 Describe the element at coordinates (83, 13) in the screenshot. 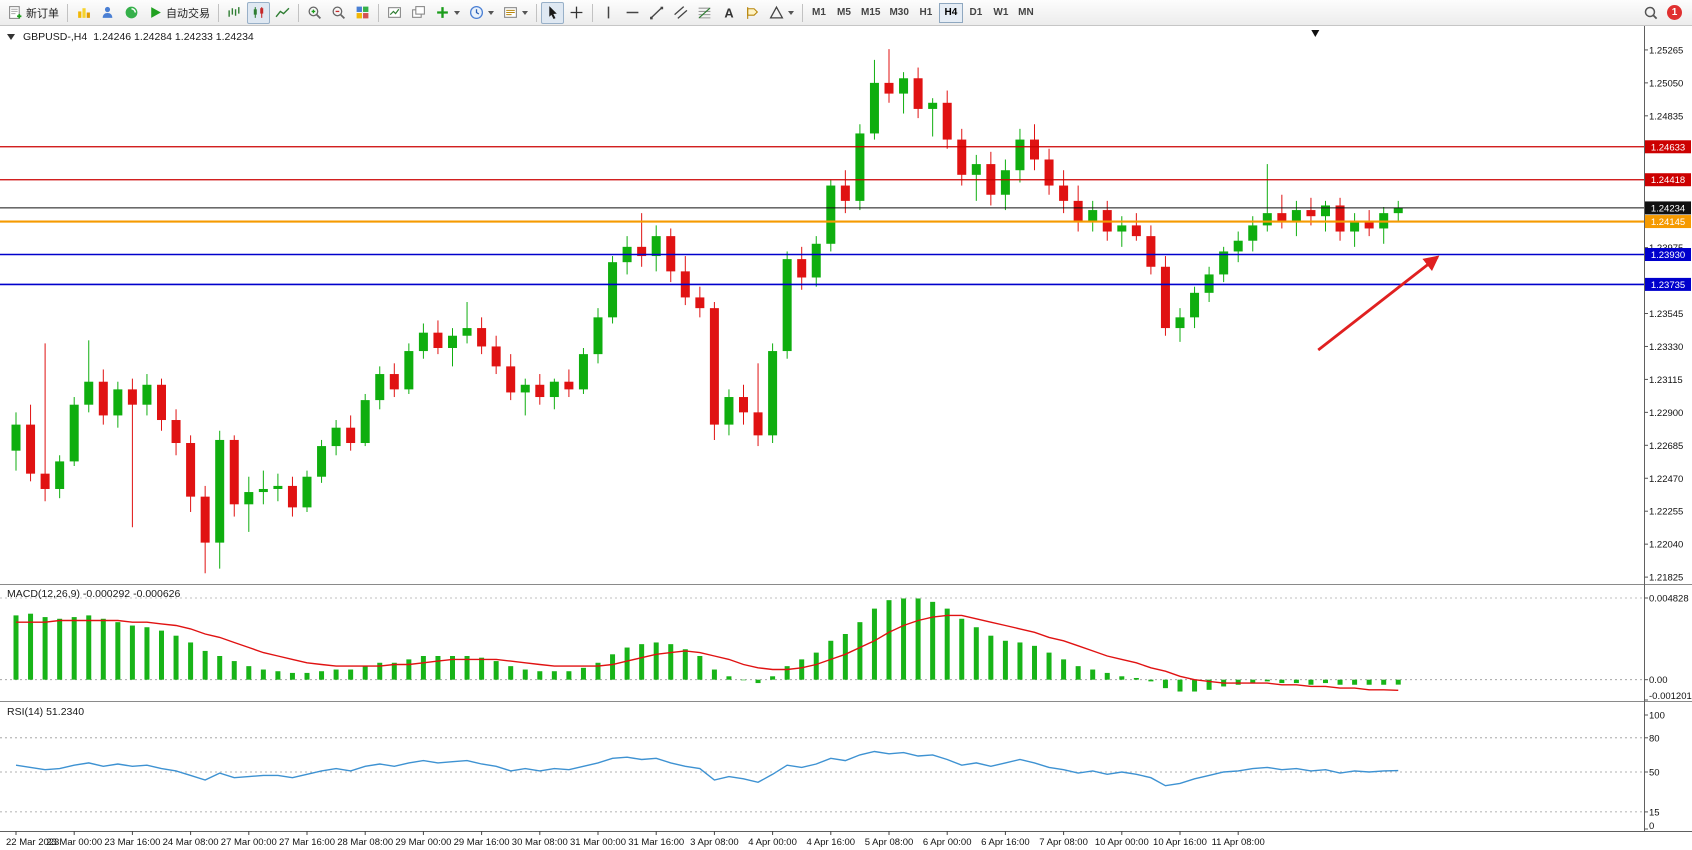

I see `market-watch-button` at that location.